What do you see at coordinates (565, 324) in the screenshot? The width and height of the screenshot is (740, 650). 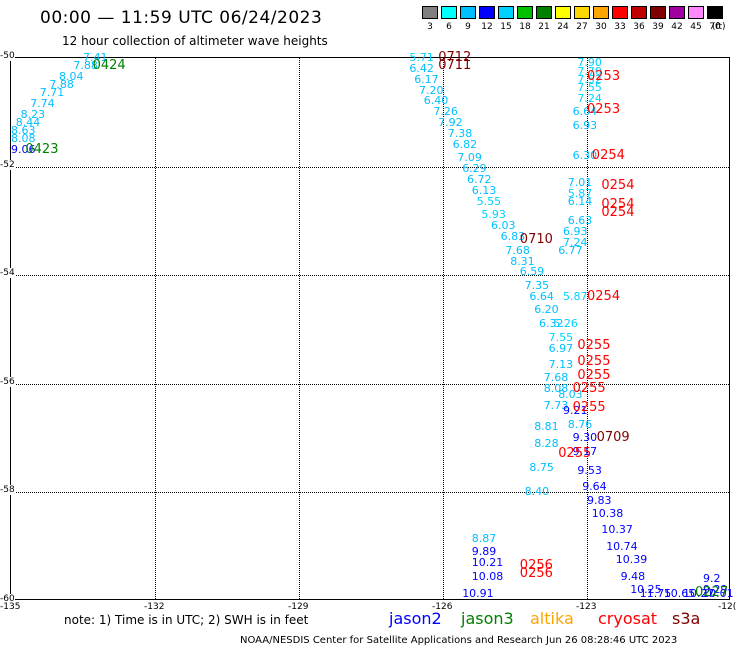 I see `wave-height-value: 5.26` at bounding box center [565, 324].